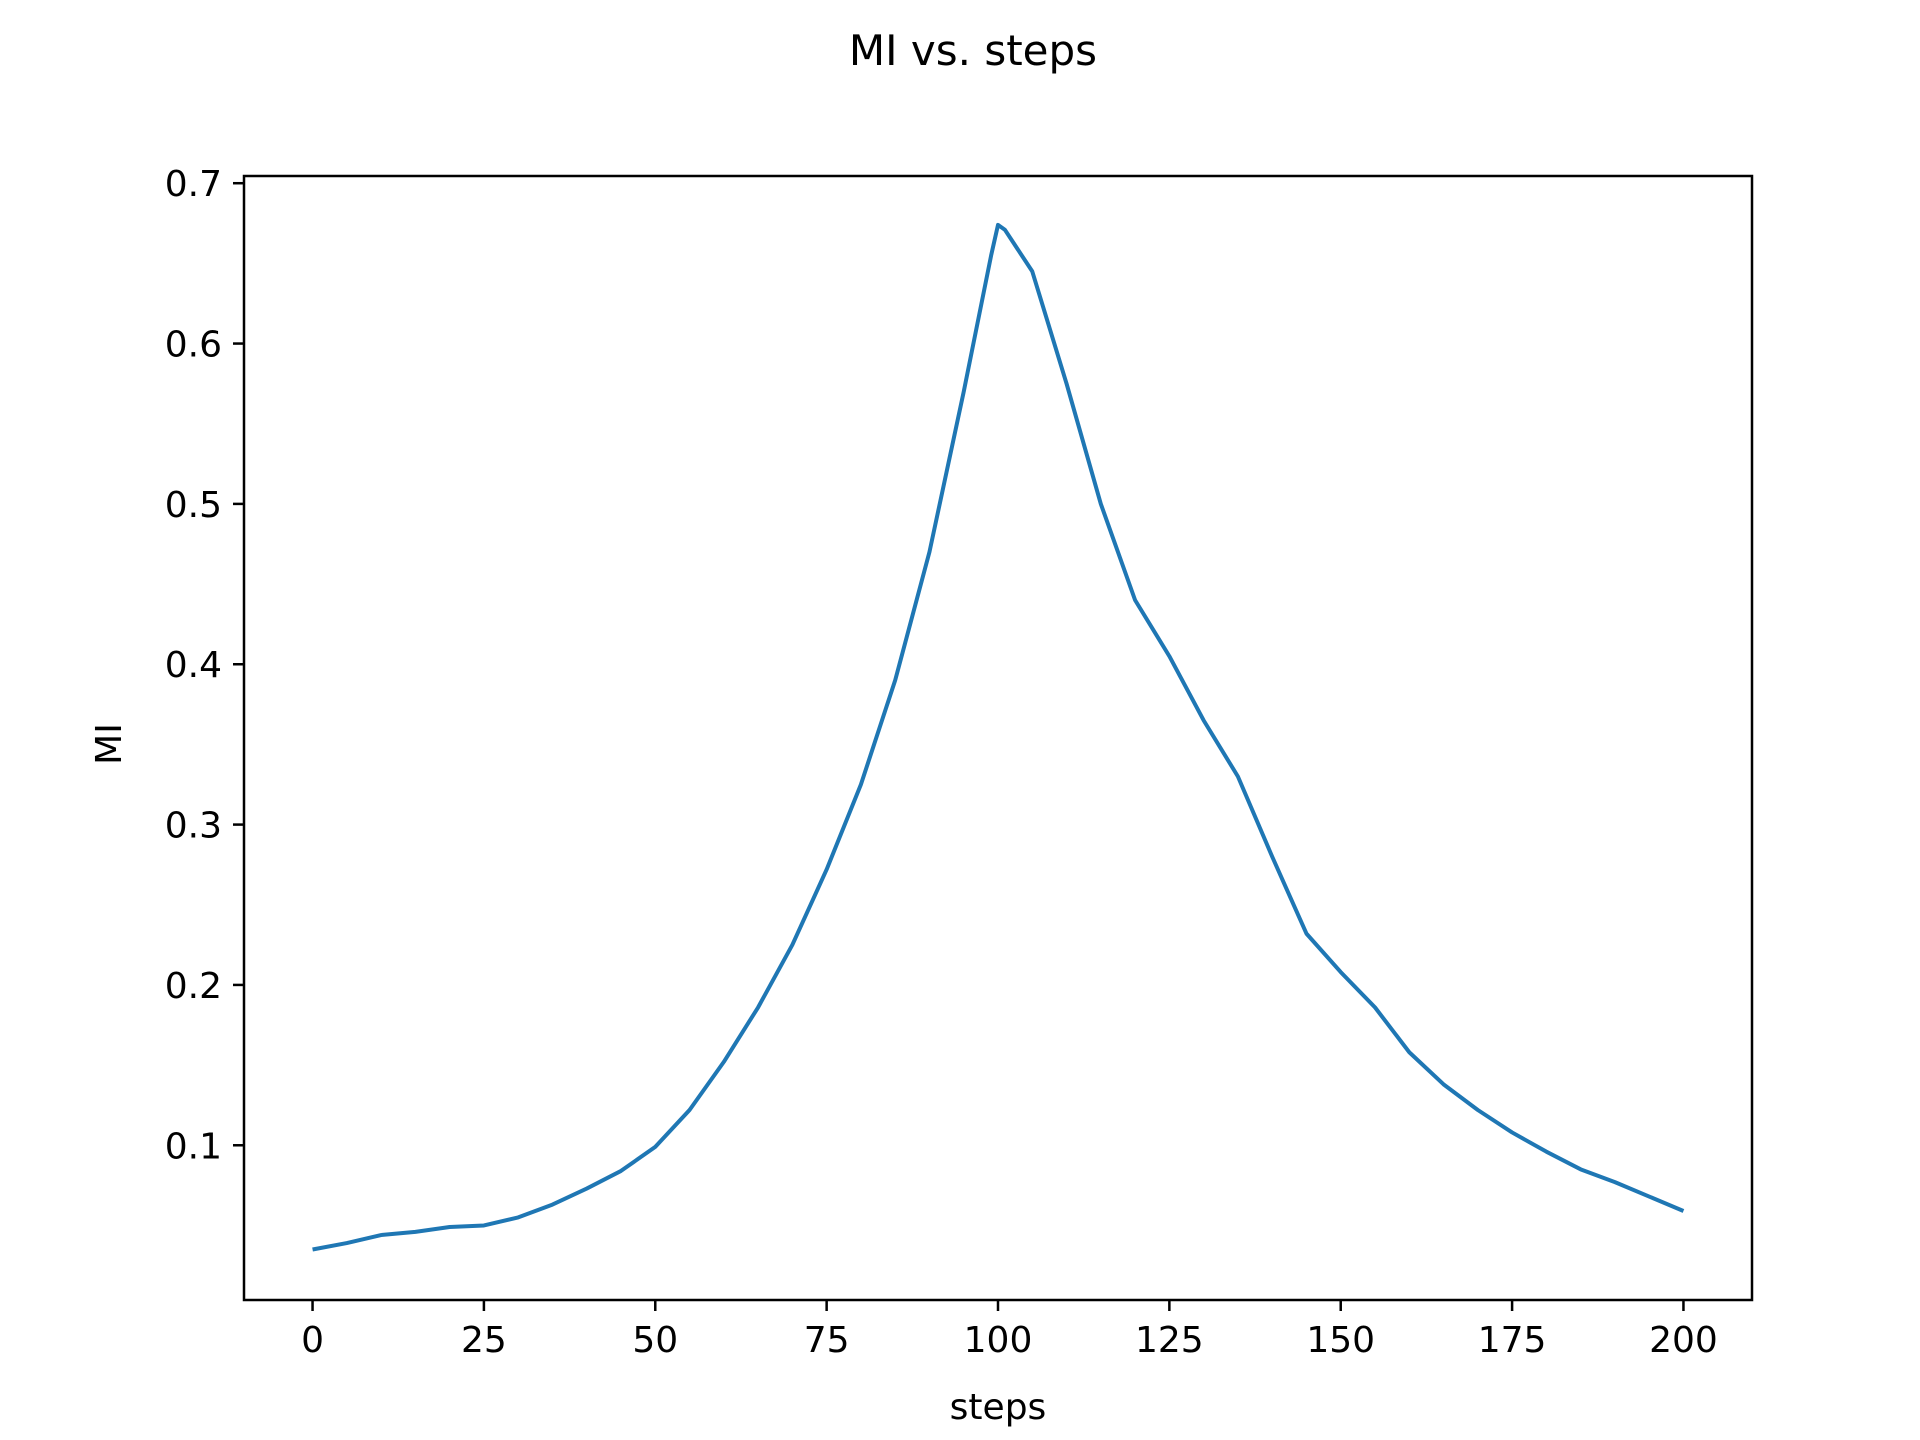 The image size is (1920, 1440). I want to click on x-tick-label: 175, so click(1512, 1340).